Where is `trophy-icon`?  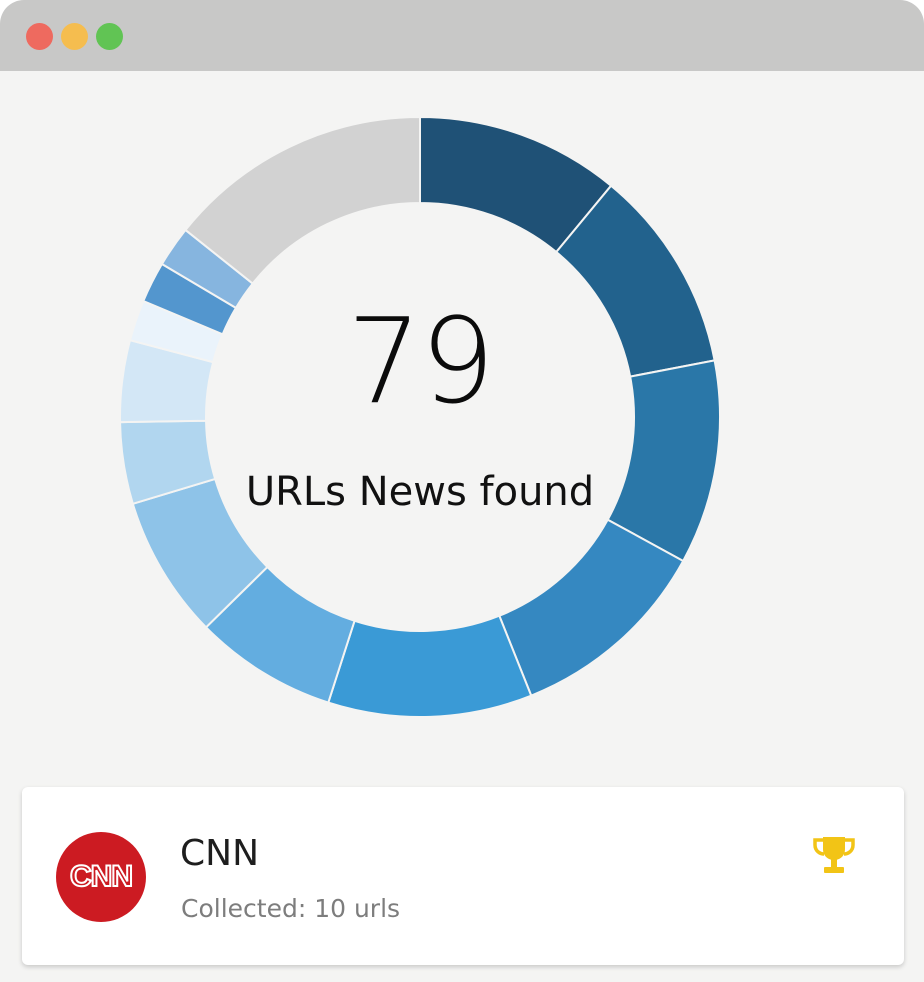 trophy-icon is located at coordinates (834, 855).